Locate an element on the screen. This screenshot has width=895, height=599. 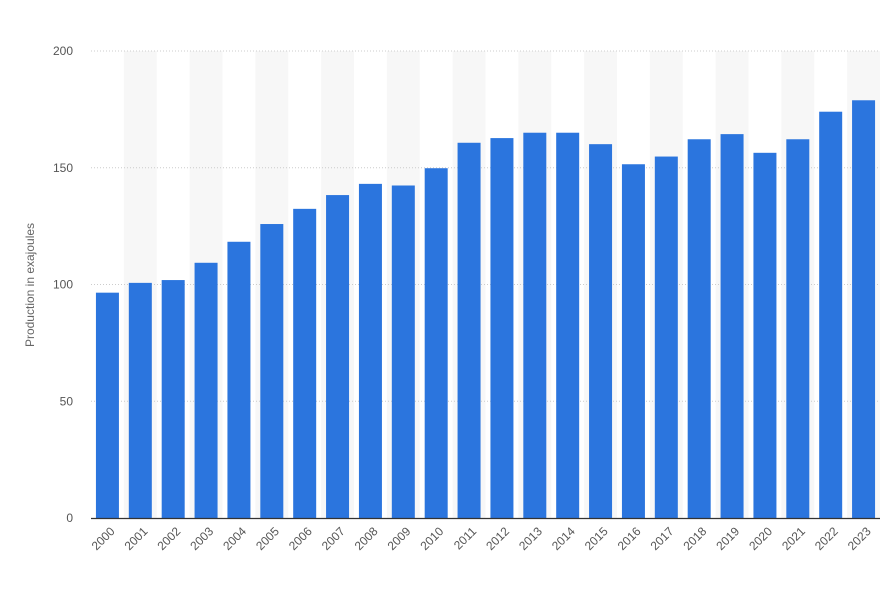
bar-2009 is located at coordinates (403, 351).